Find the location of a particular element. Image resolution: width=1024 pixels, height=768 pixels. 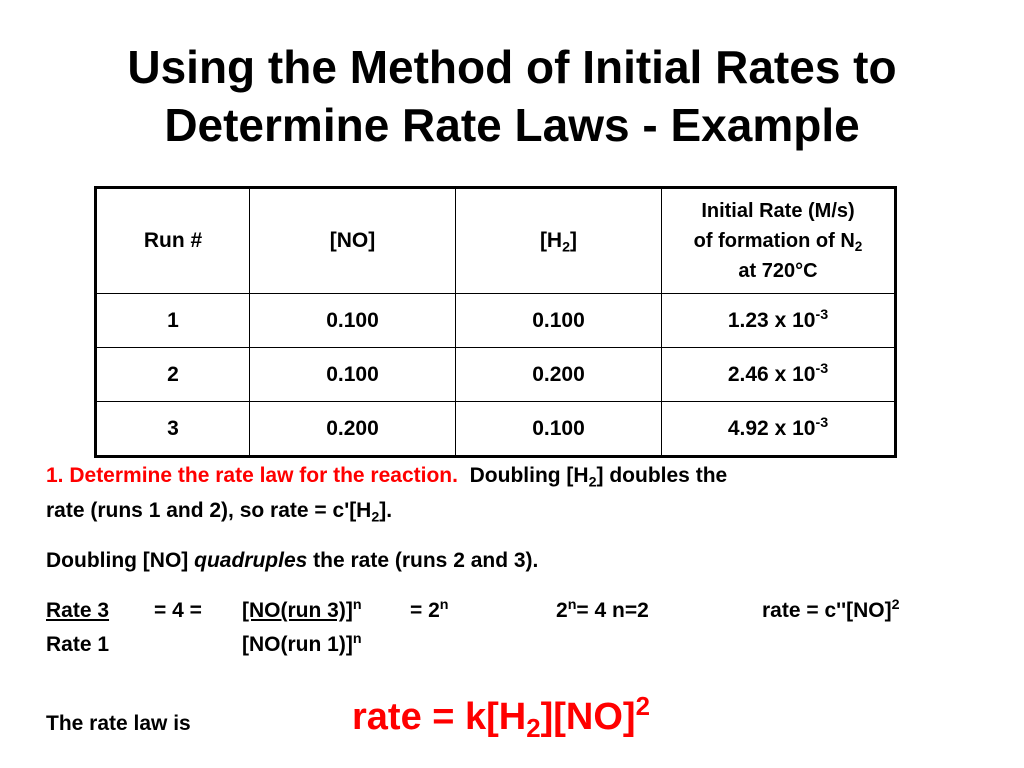

header-h2: [H2] is located at coordinates (558, 240).